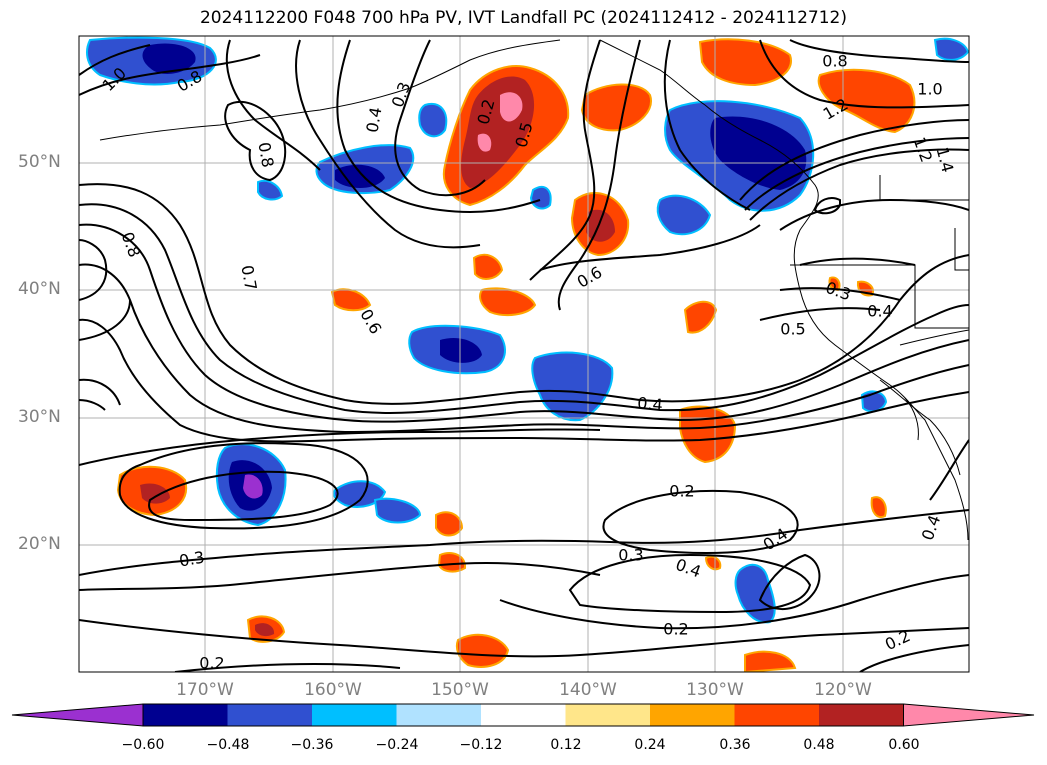 This screenshot has width=1047, height=765. Describe the element at coordinates (715, 690) in the screenshot. I see `lon-label-130w: 130°W` at that location.